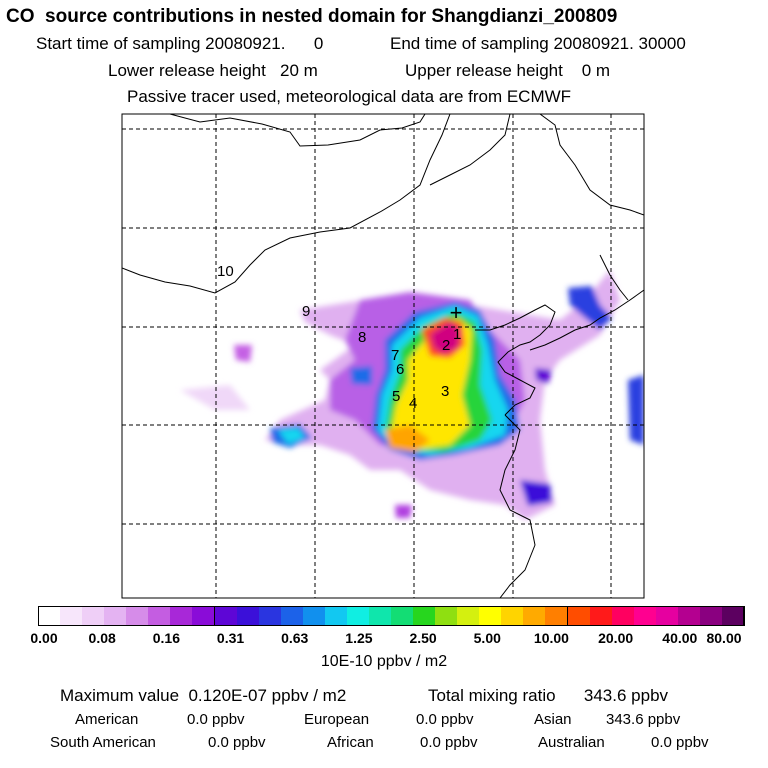  Describe the element at coordinates (44, 638) in the screenshot. I see `colorbar-tick-label: 0.00` at that location.